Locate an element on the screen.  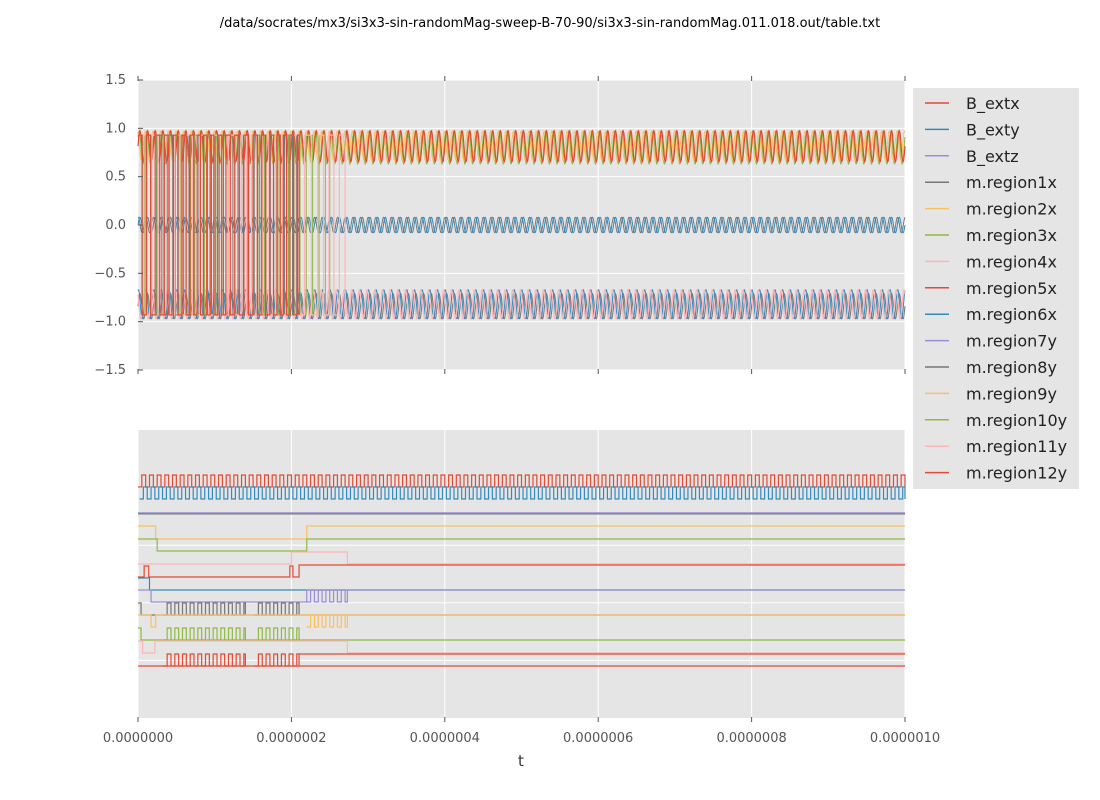
bottom-trace-region9y-burst is located at coordinates (327, 621).